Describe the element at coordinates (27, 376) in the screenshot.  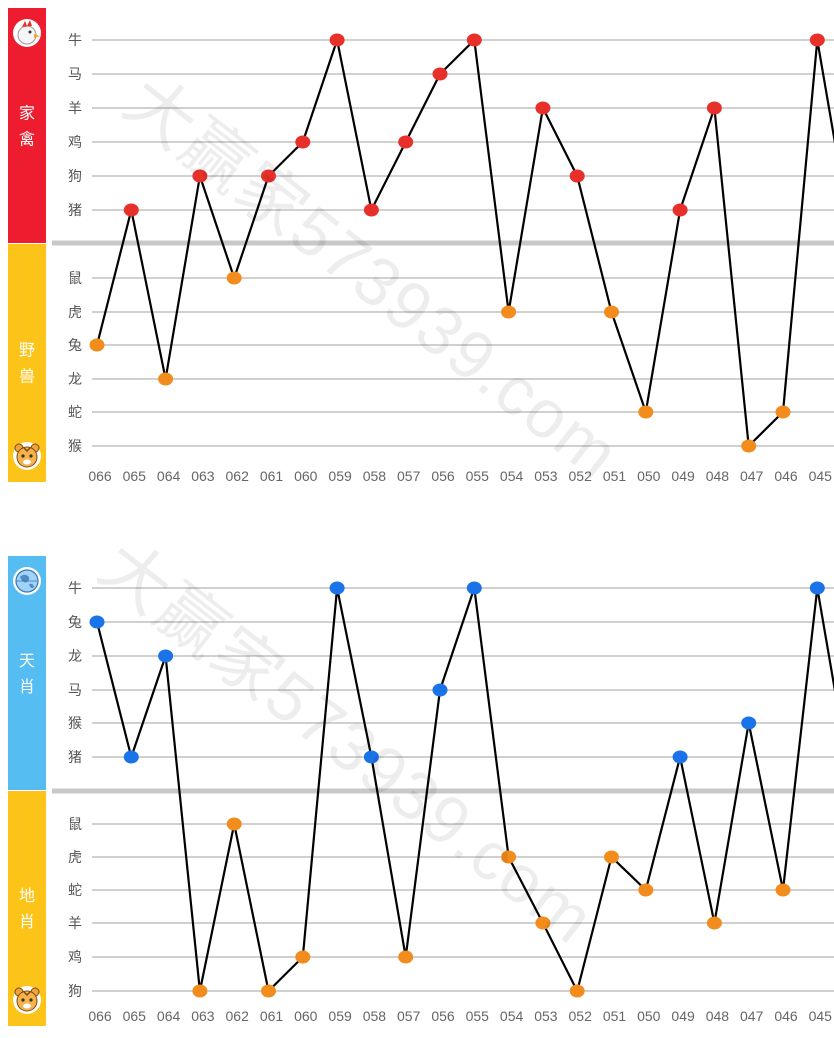
I see `lower-group-label: 兽` at that location.